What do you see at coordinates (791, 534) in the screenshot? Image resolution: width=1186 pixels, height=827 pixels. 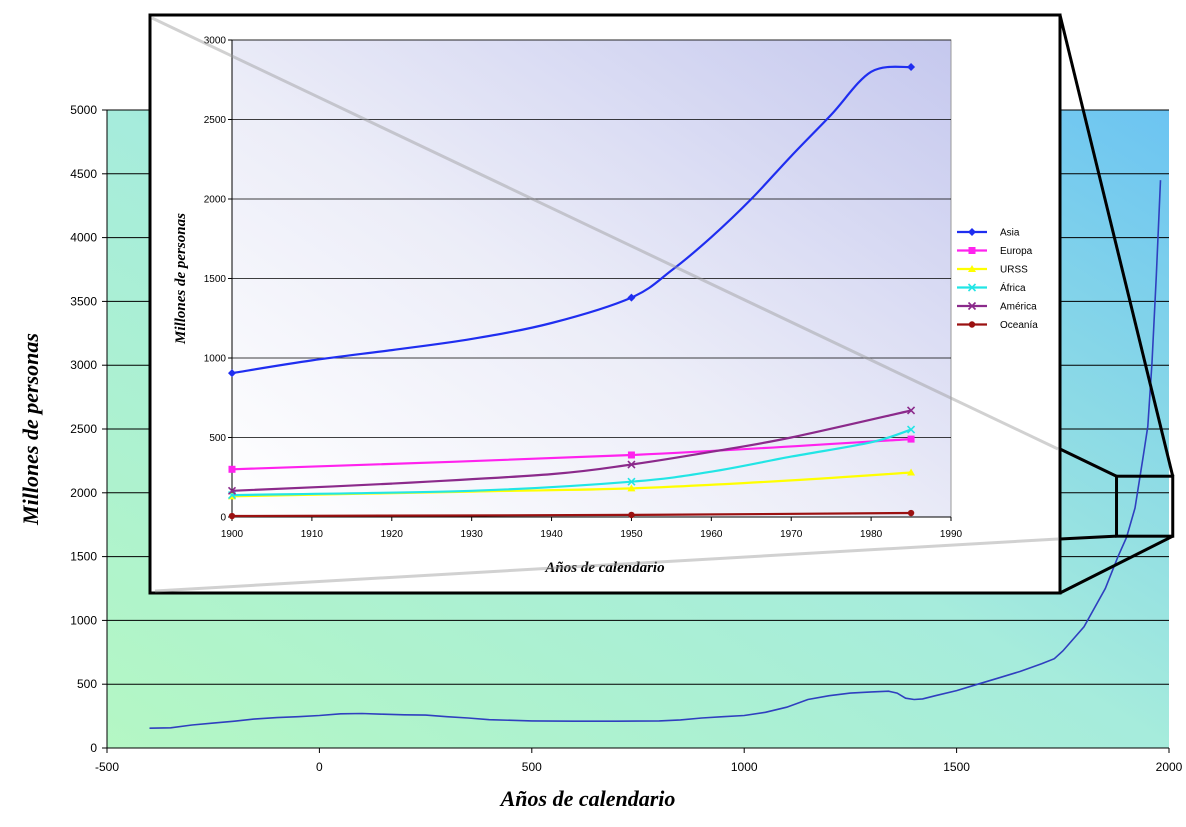 I see `inset-x-tick-label: 1970` at bounding box center [791, 534].